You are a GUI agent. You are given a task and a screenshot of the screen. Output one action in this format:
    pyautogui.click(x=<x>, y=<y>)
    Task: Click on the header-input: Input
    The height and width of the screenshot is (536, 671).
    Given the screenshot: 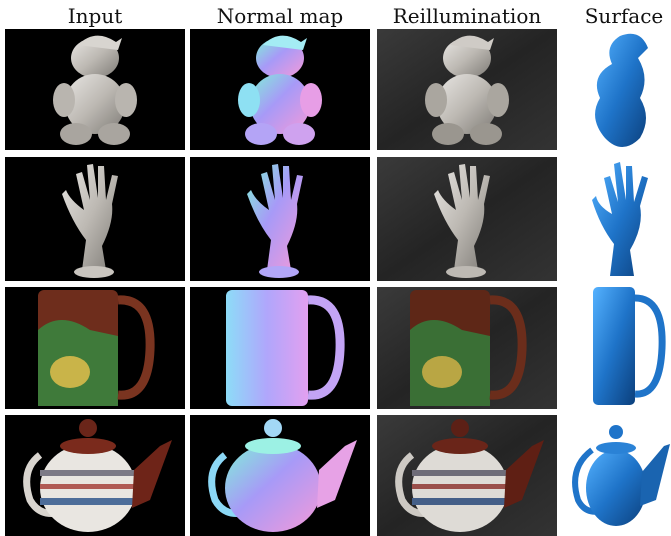 What is the action you would take?
    pyautogui.click(x=95, y=16)
    